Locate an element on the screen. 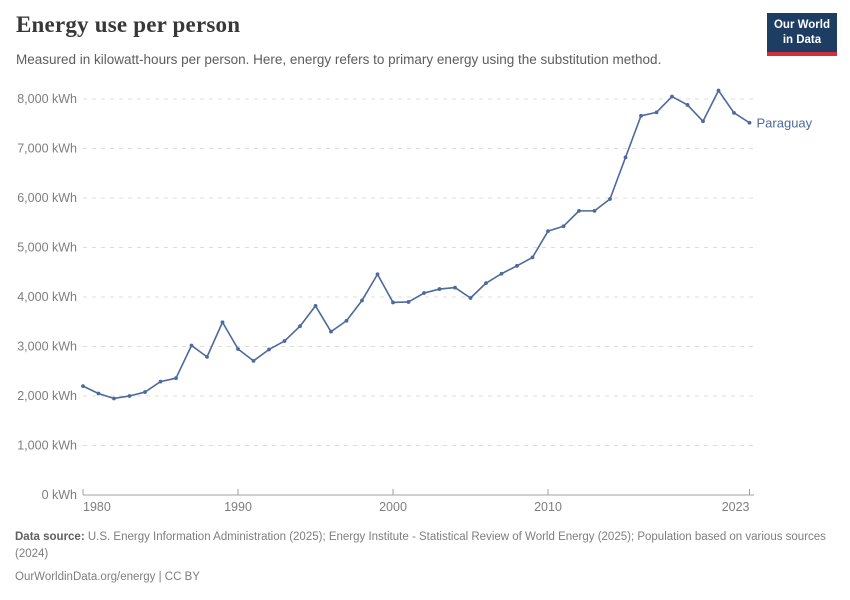 The width and height of the screenshot is (850, 600). y-tick-label: 0 kWh is located at coordinates (59, 495).